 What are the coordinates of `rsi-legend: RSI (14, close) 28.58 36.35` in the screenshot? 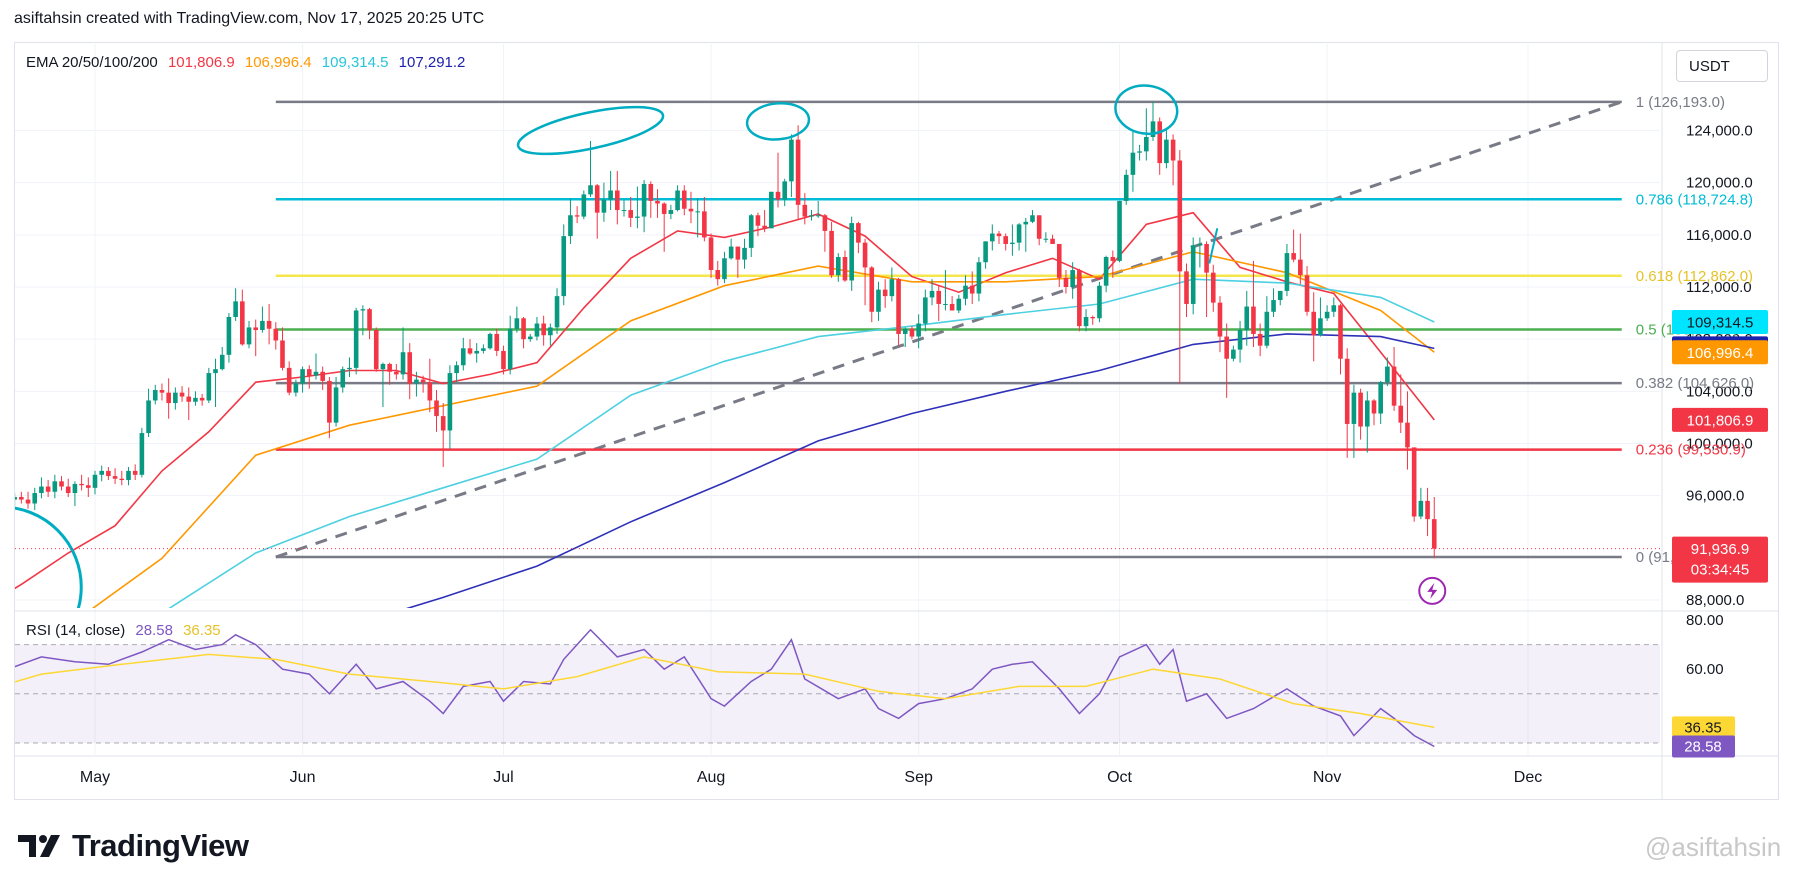 It's located at (126, 630).